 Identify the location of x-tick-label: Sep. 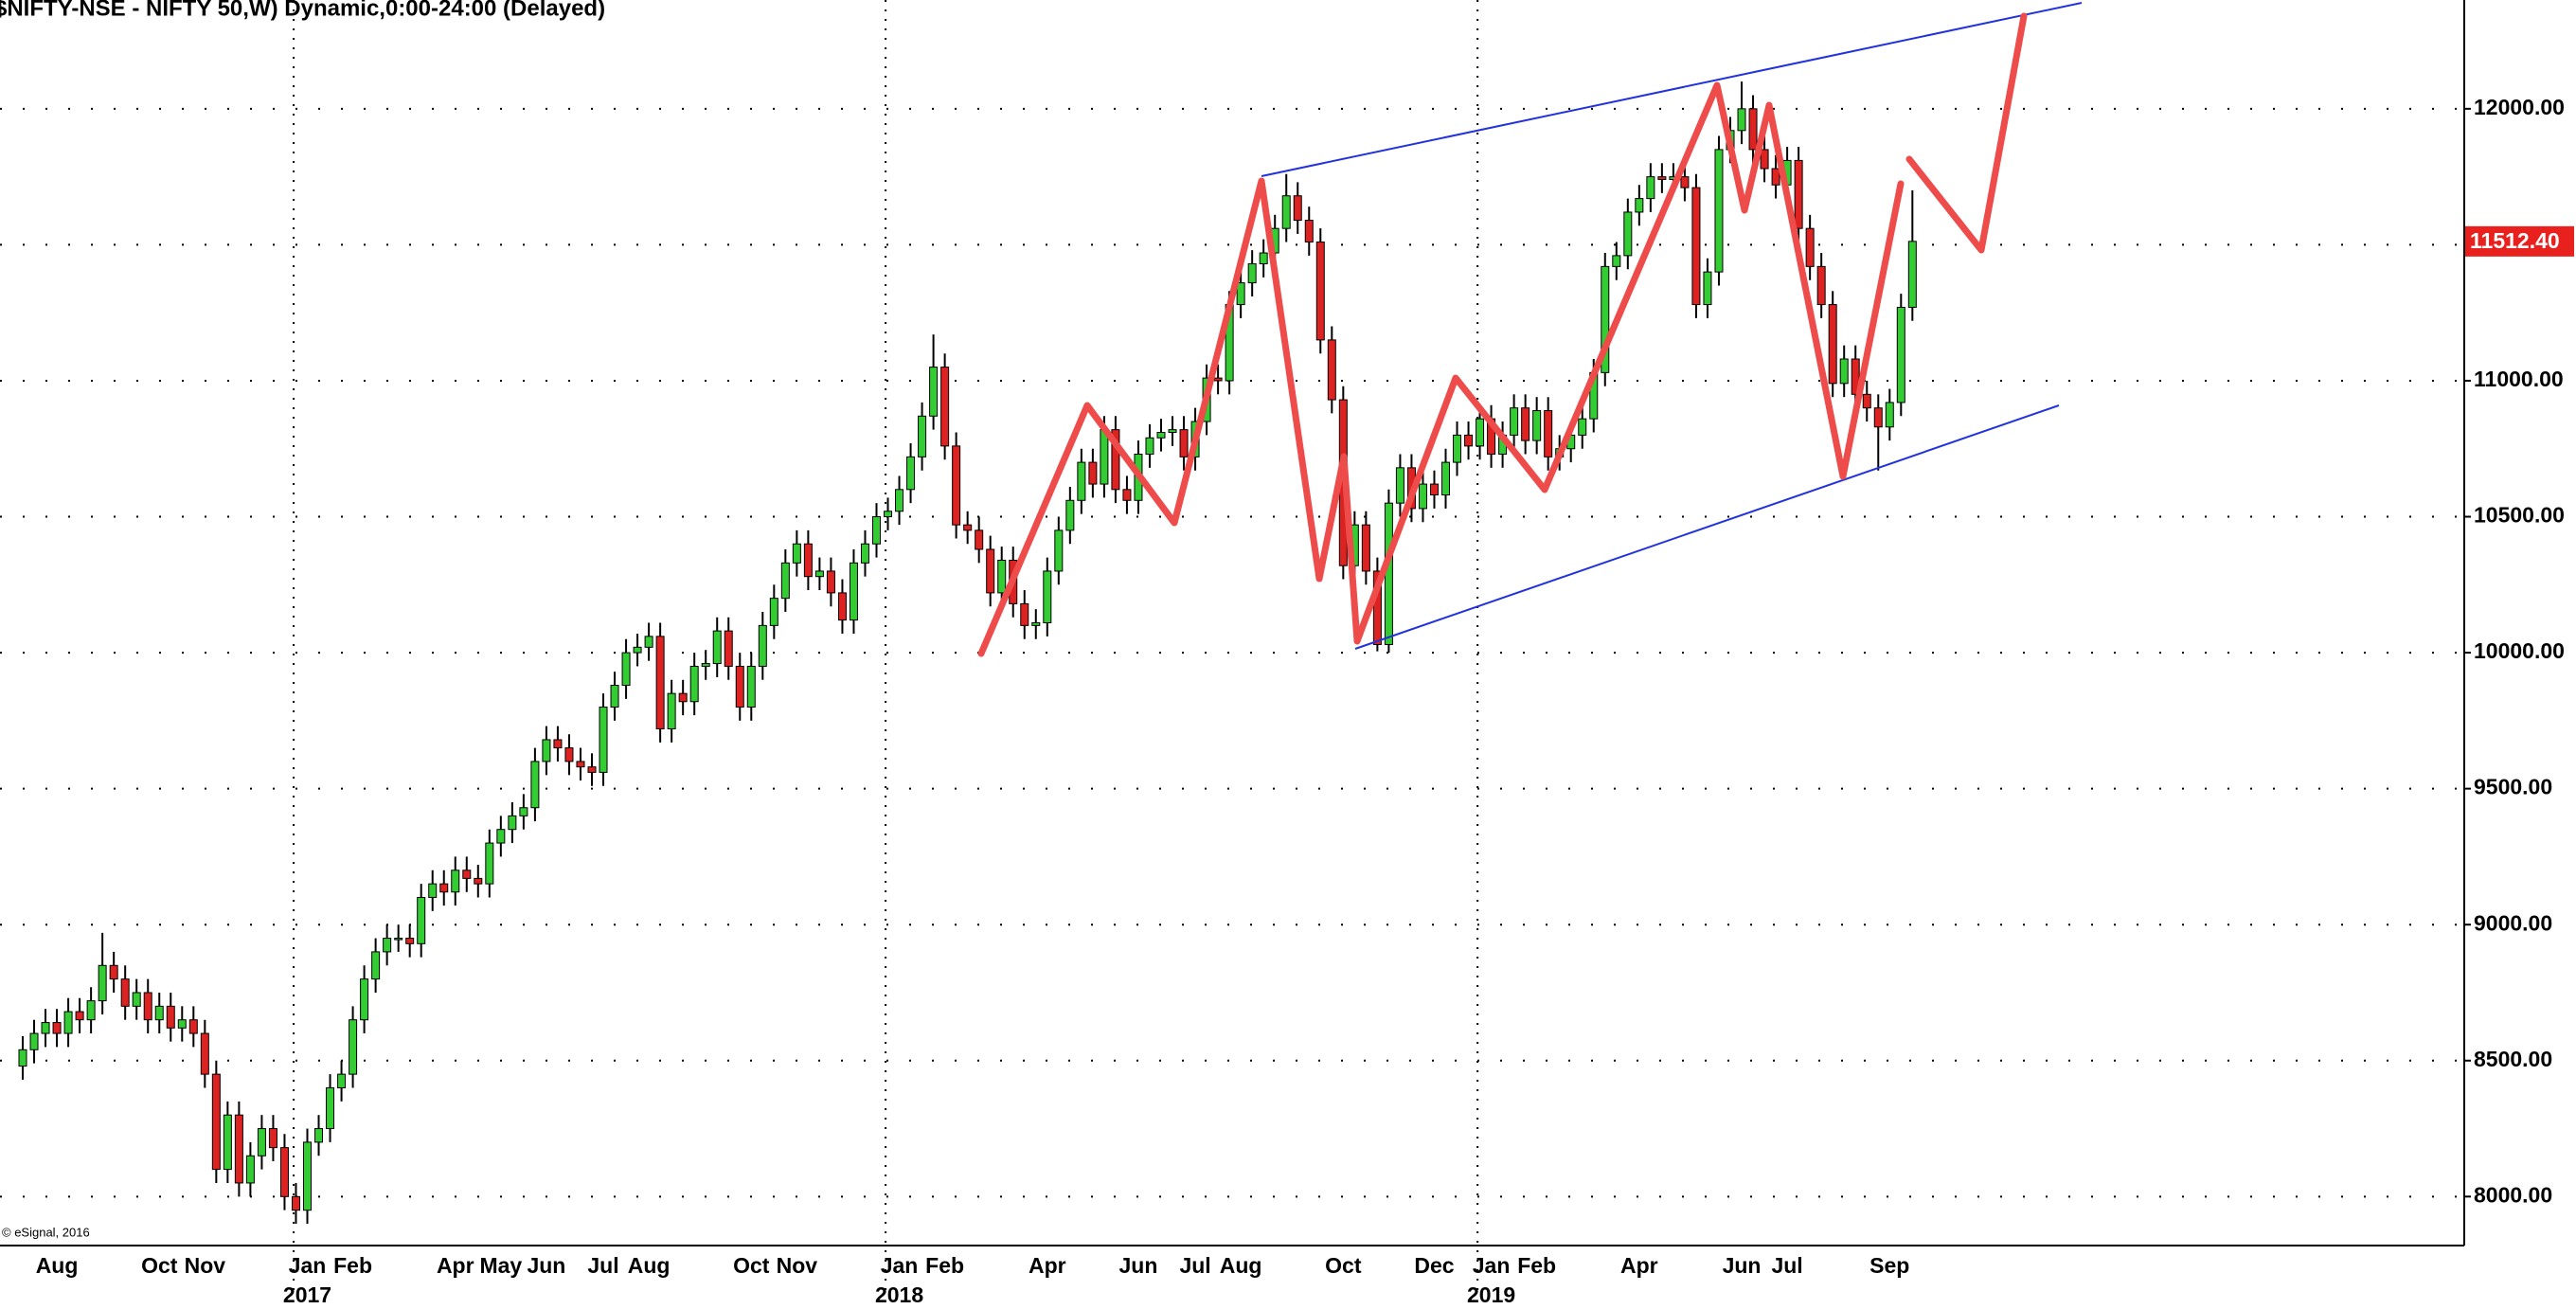
(1889, 1266).